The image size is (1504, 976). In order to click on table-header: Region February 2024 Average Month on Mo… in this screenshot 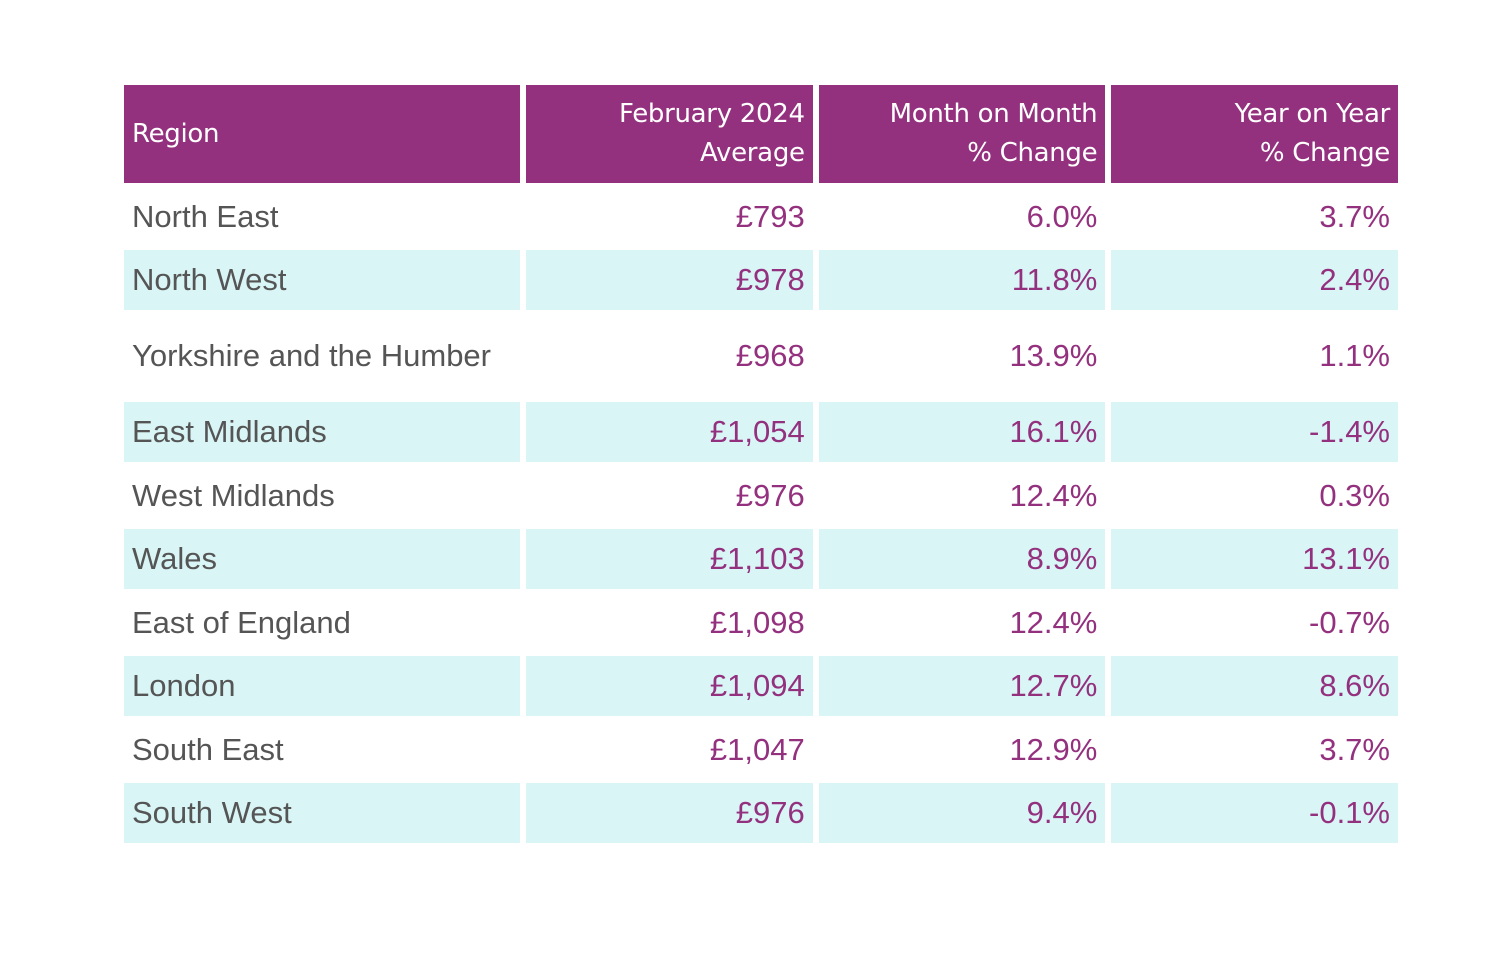, I will do `click(761, 134)`.